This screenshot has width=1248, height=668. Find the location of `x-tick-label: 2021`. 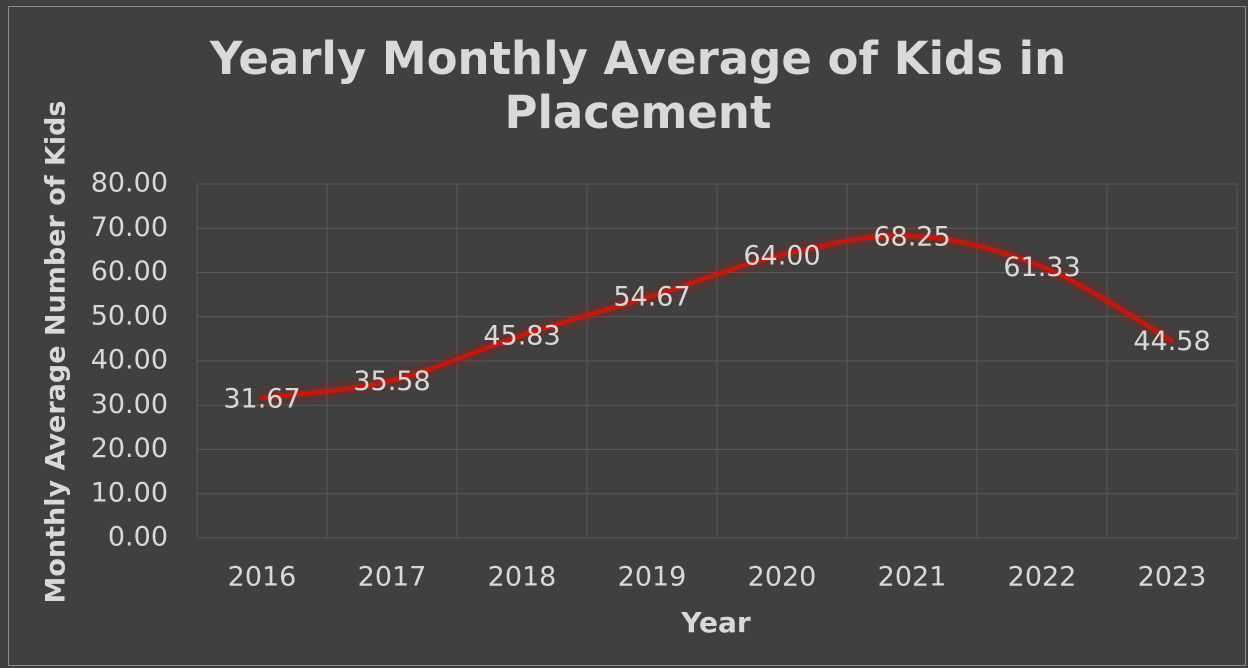

x-tick-label: 2021 is located at coordinates (912, 577).